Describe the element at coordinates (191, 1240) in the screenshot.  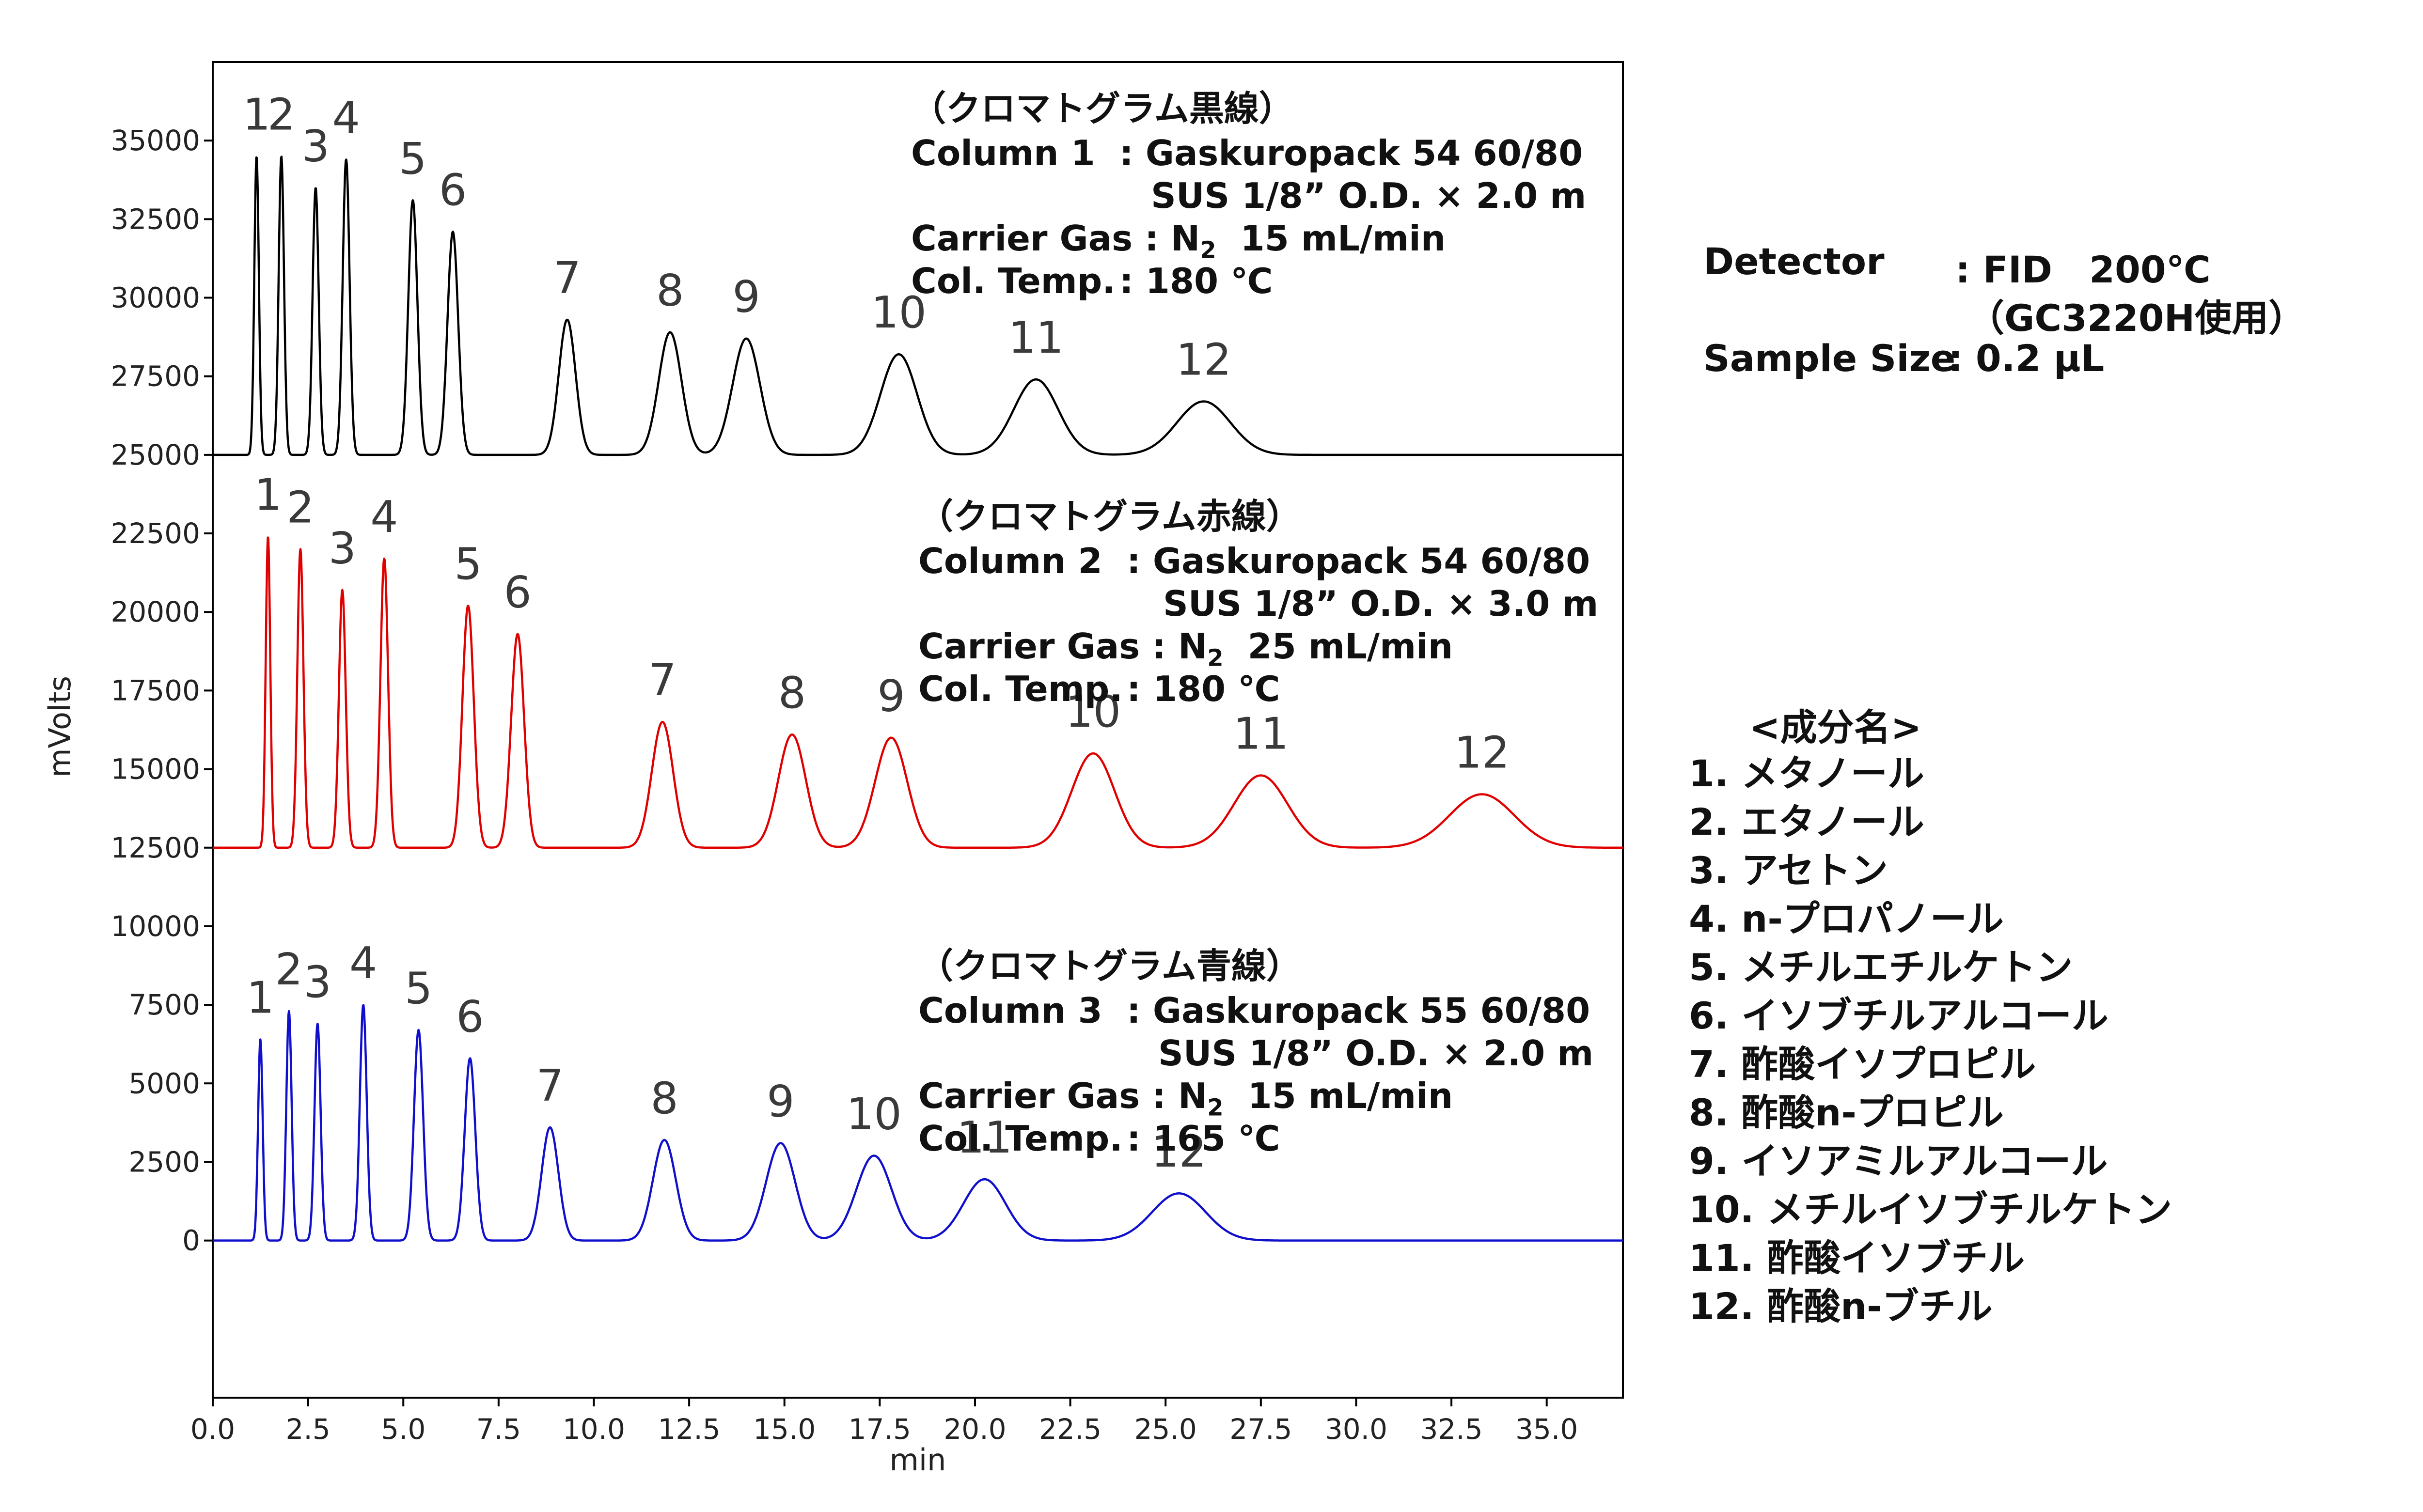
I see `y-tick-label: 0` at that location.